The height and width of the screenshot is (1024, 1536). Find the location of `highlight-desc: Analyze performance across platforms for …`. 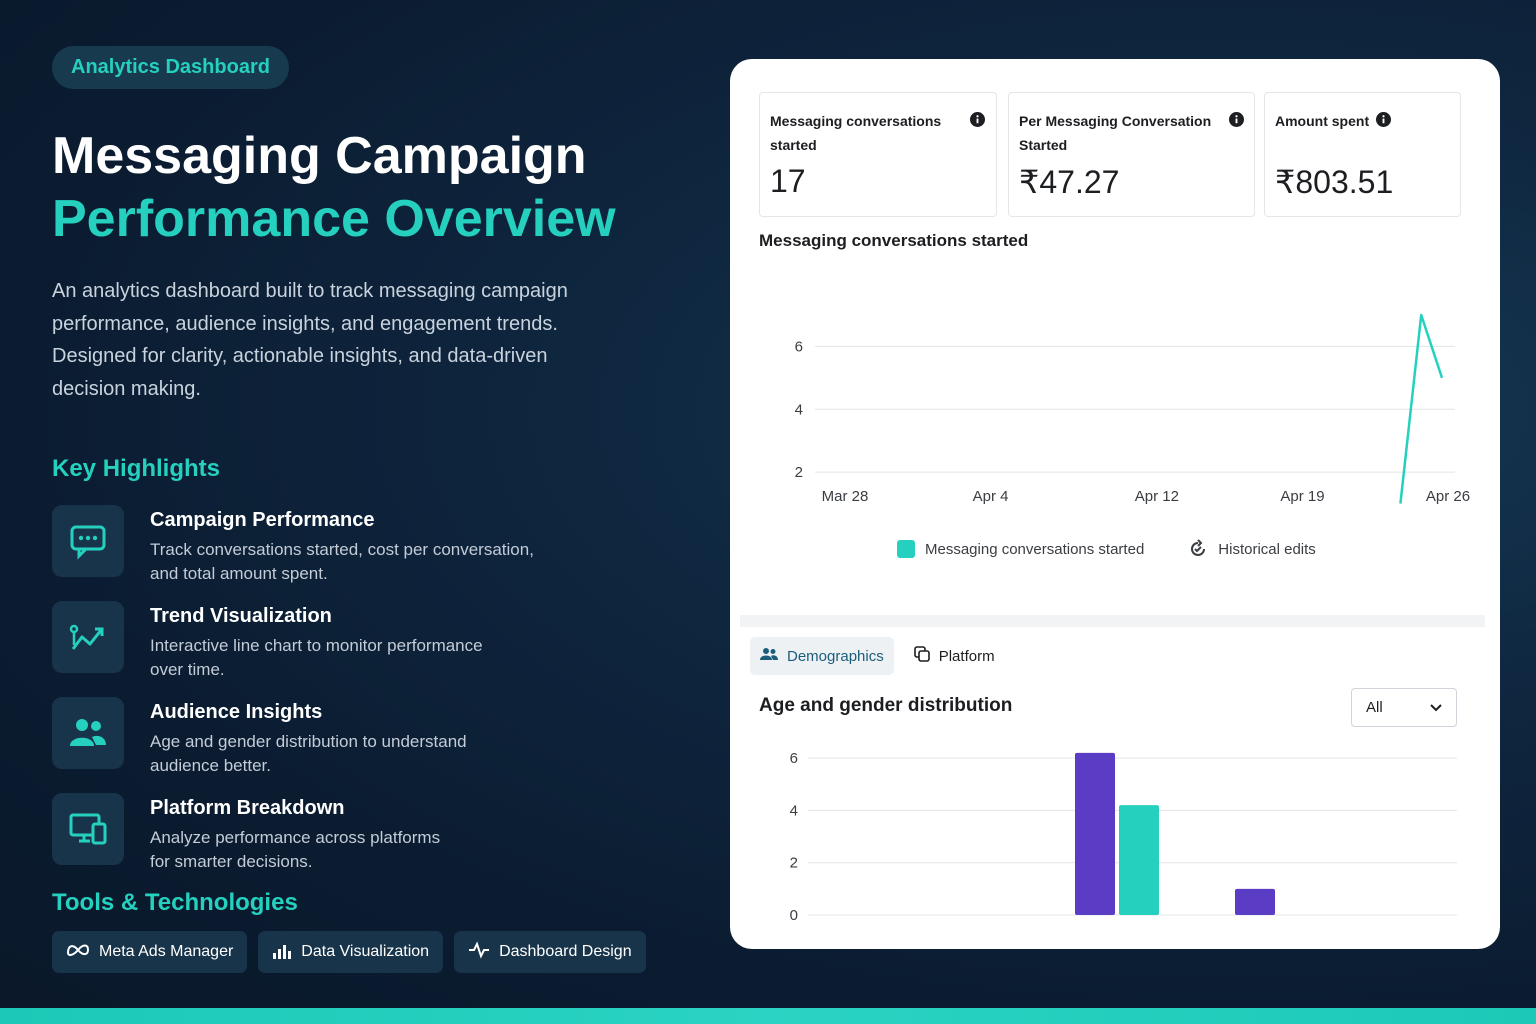

highlight-desc: Analyze performance across platforms for … is located at coordinates (295, 849).